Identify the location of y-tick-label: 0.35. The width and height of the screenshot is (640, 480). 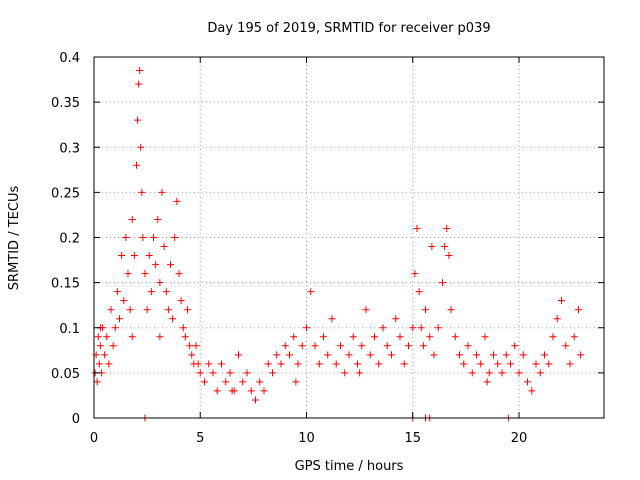
(65, 103).